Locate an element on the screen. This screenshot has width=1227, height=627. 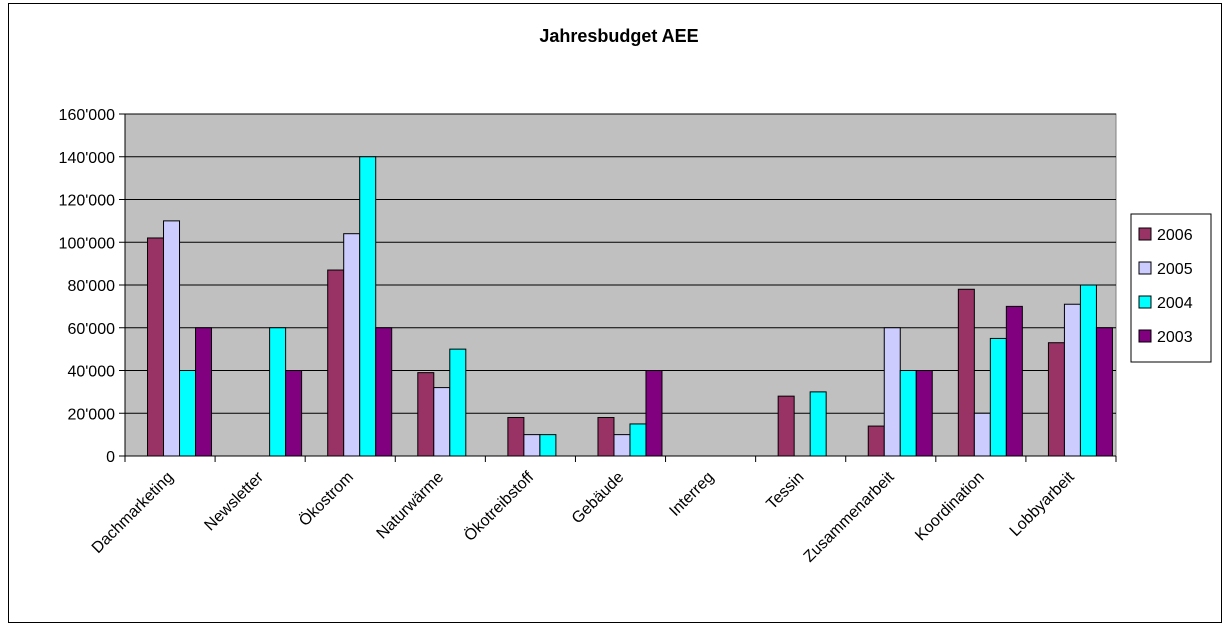
y-tick-label: 120'000 is located at coordinates (87, 201).